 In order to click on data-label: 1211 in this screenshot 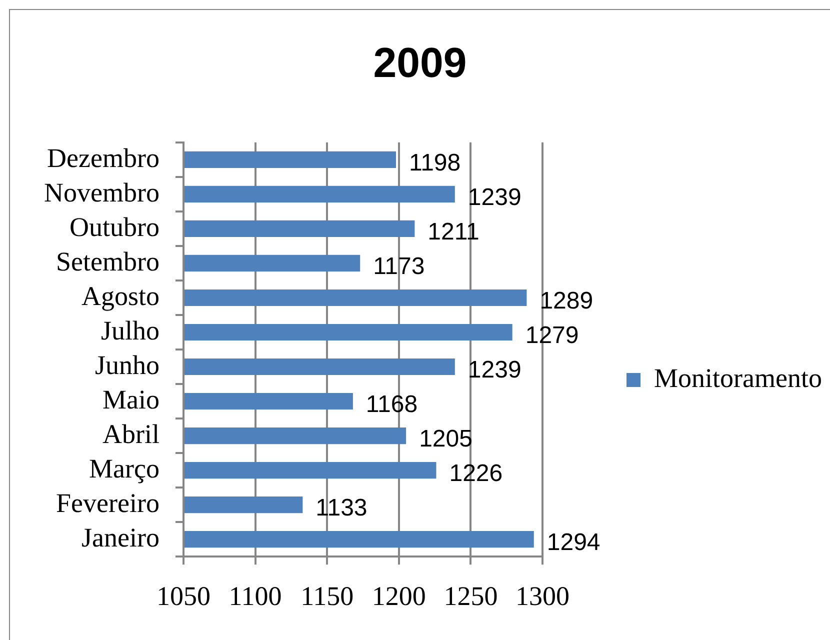, I will do `click(454, 232)`.